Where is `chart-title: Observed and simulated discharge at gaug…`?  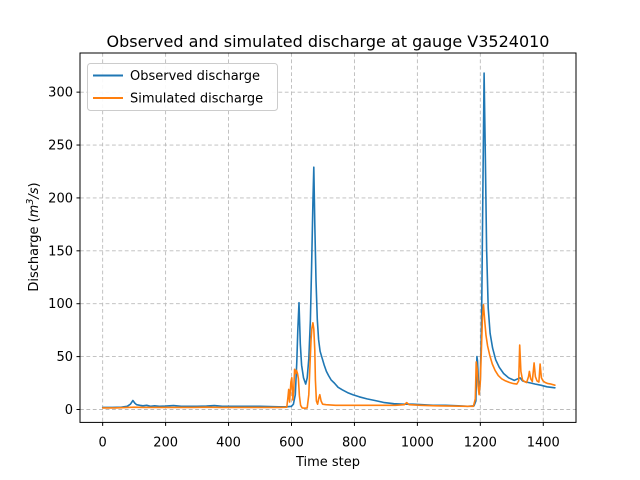
chart-title: Observed and simulated discharge at gaug… is located at coordinates (328, 41).